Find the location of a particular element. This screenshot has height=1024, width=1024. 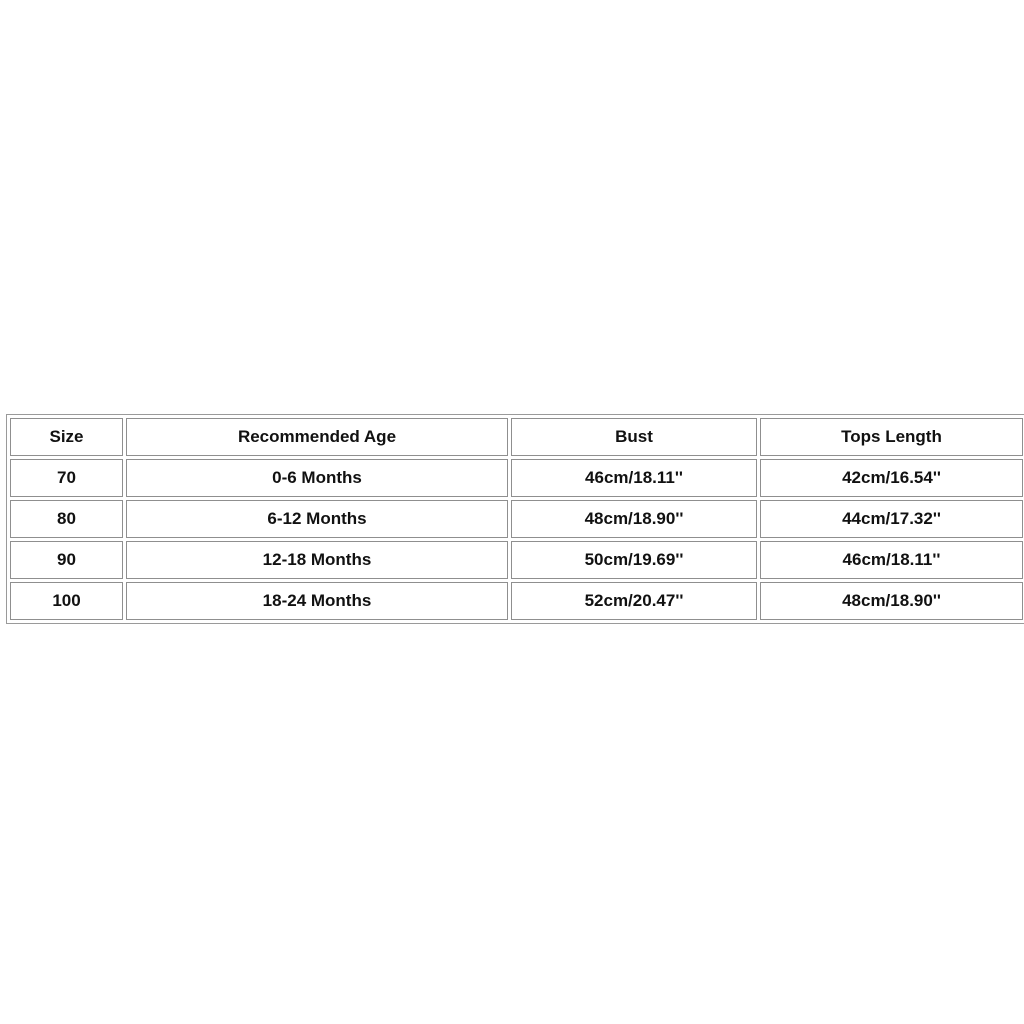

cell-tops-length: 46cm/18.11'' is located at coordinates (891, 560).